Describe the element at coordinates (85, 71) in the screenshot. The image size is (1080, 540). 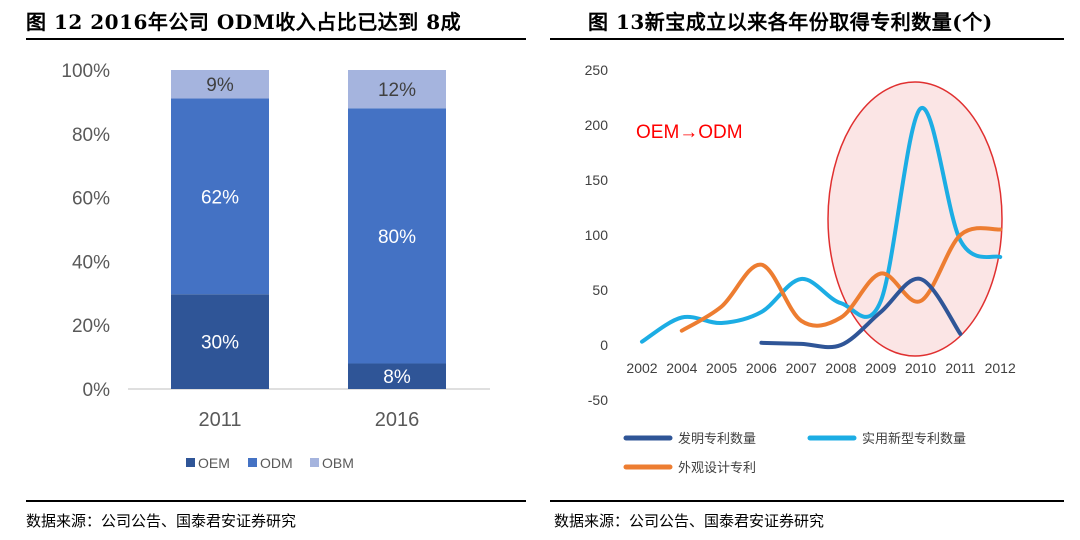
I see `y-tick-label: 100%` at that location.